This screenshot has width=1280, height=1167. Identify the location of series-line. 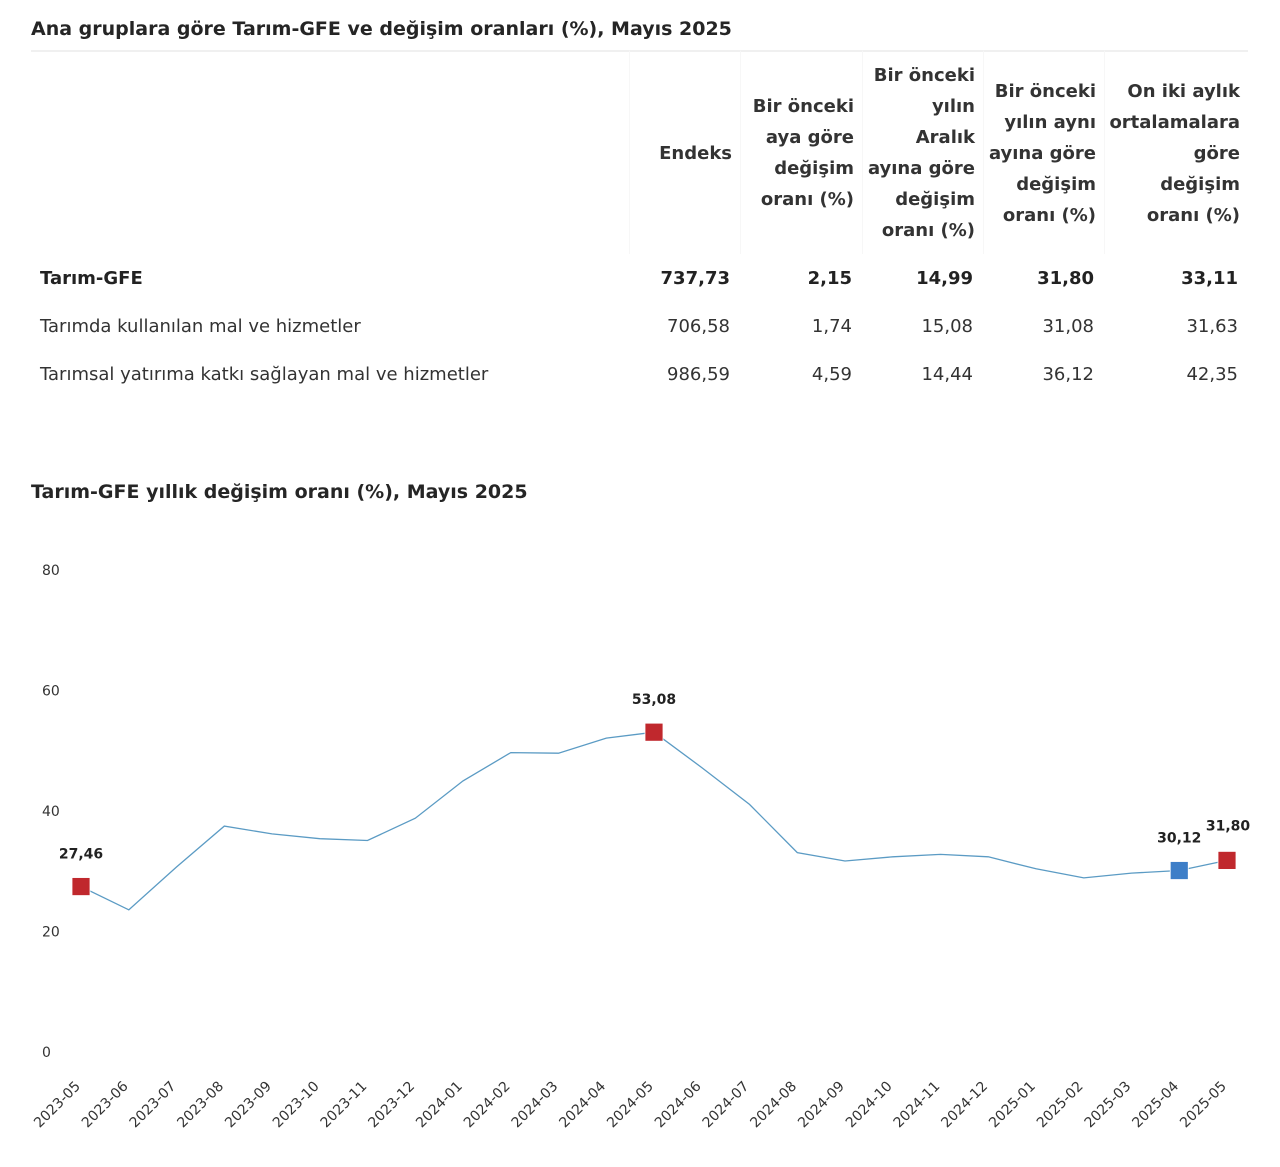
(654, 821).